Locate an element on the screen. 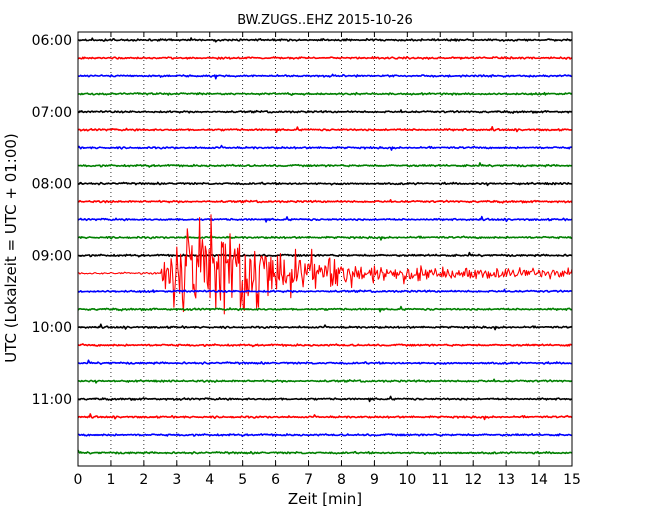 Image resolution: width=650 pixels, height=520 pixels. x-tick-label: 6 is located at coordinates (275, 480).